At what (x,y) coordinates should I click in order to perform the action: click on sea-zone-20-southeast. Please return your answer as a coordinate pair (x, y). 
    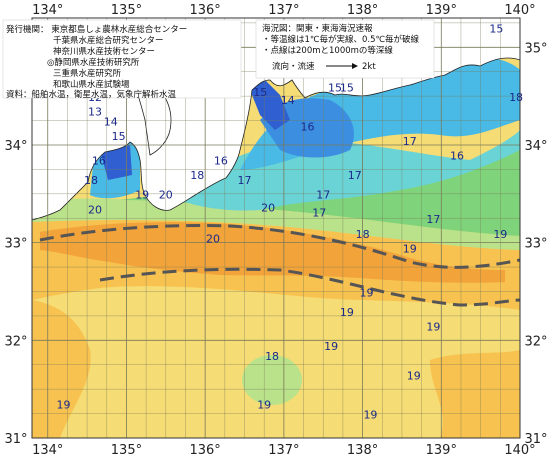
    Looking at the image, I should click on (475, 394).